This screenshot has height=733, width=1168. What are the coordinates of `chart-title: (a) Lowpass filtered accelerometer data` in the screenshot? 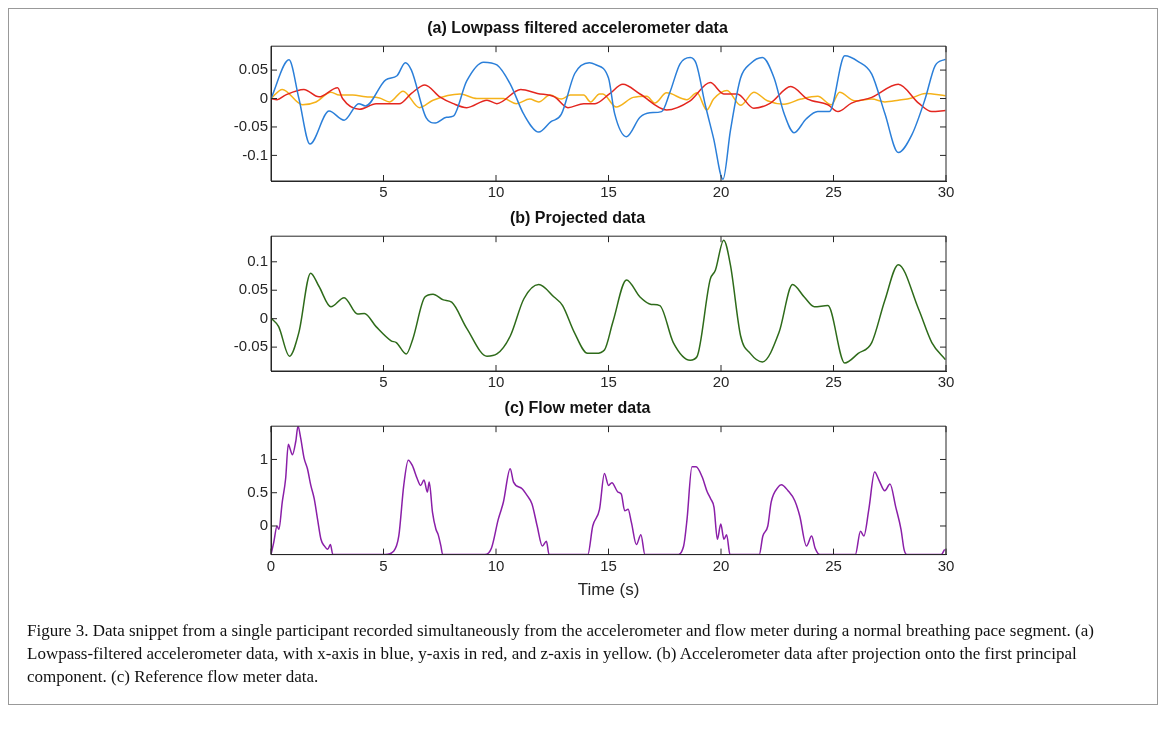 It's located at (577, 28).